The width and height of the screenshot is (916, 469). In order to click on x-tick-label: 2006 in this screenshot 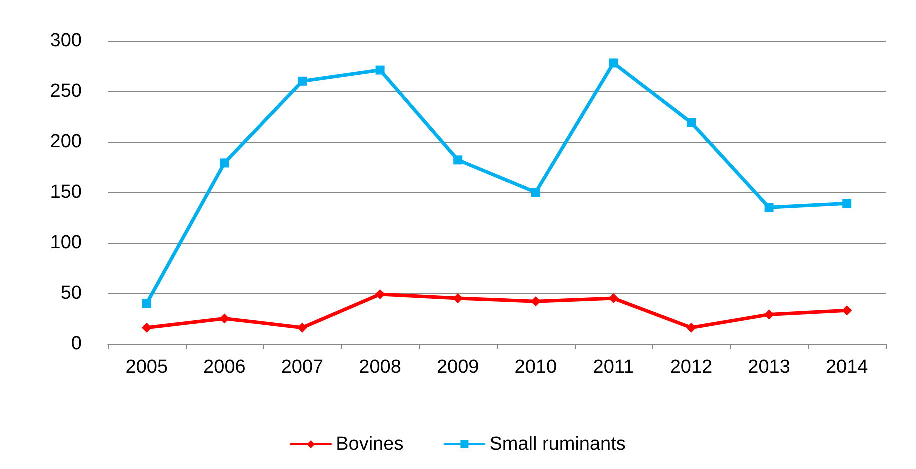, I will do `click(225, 367)`.